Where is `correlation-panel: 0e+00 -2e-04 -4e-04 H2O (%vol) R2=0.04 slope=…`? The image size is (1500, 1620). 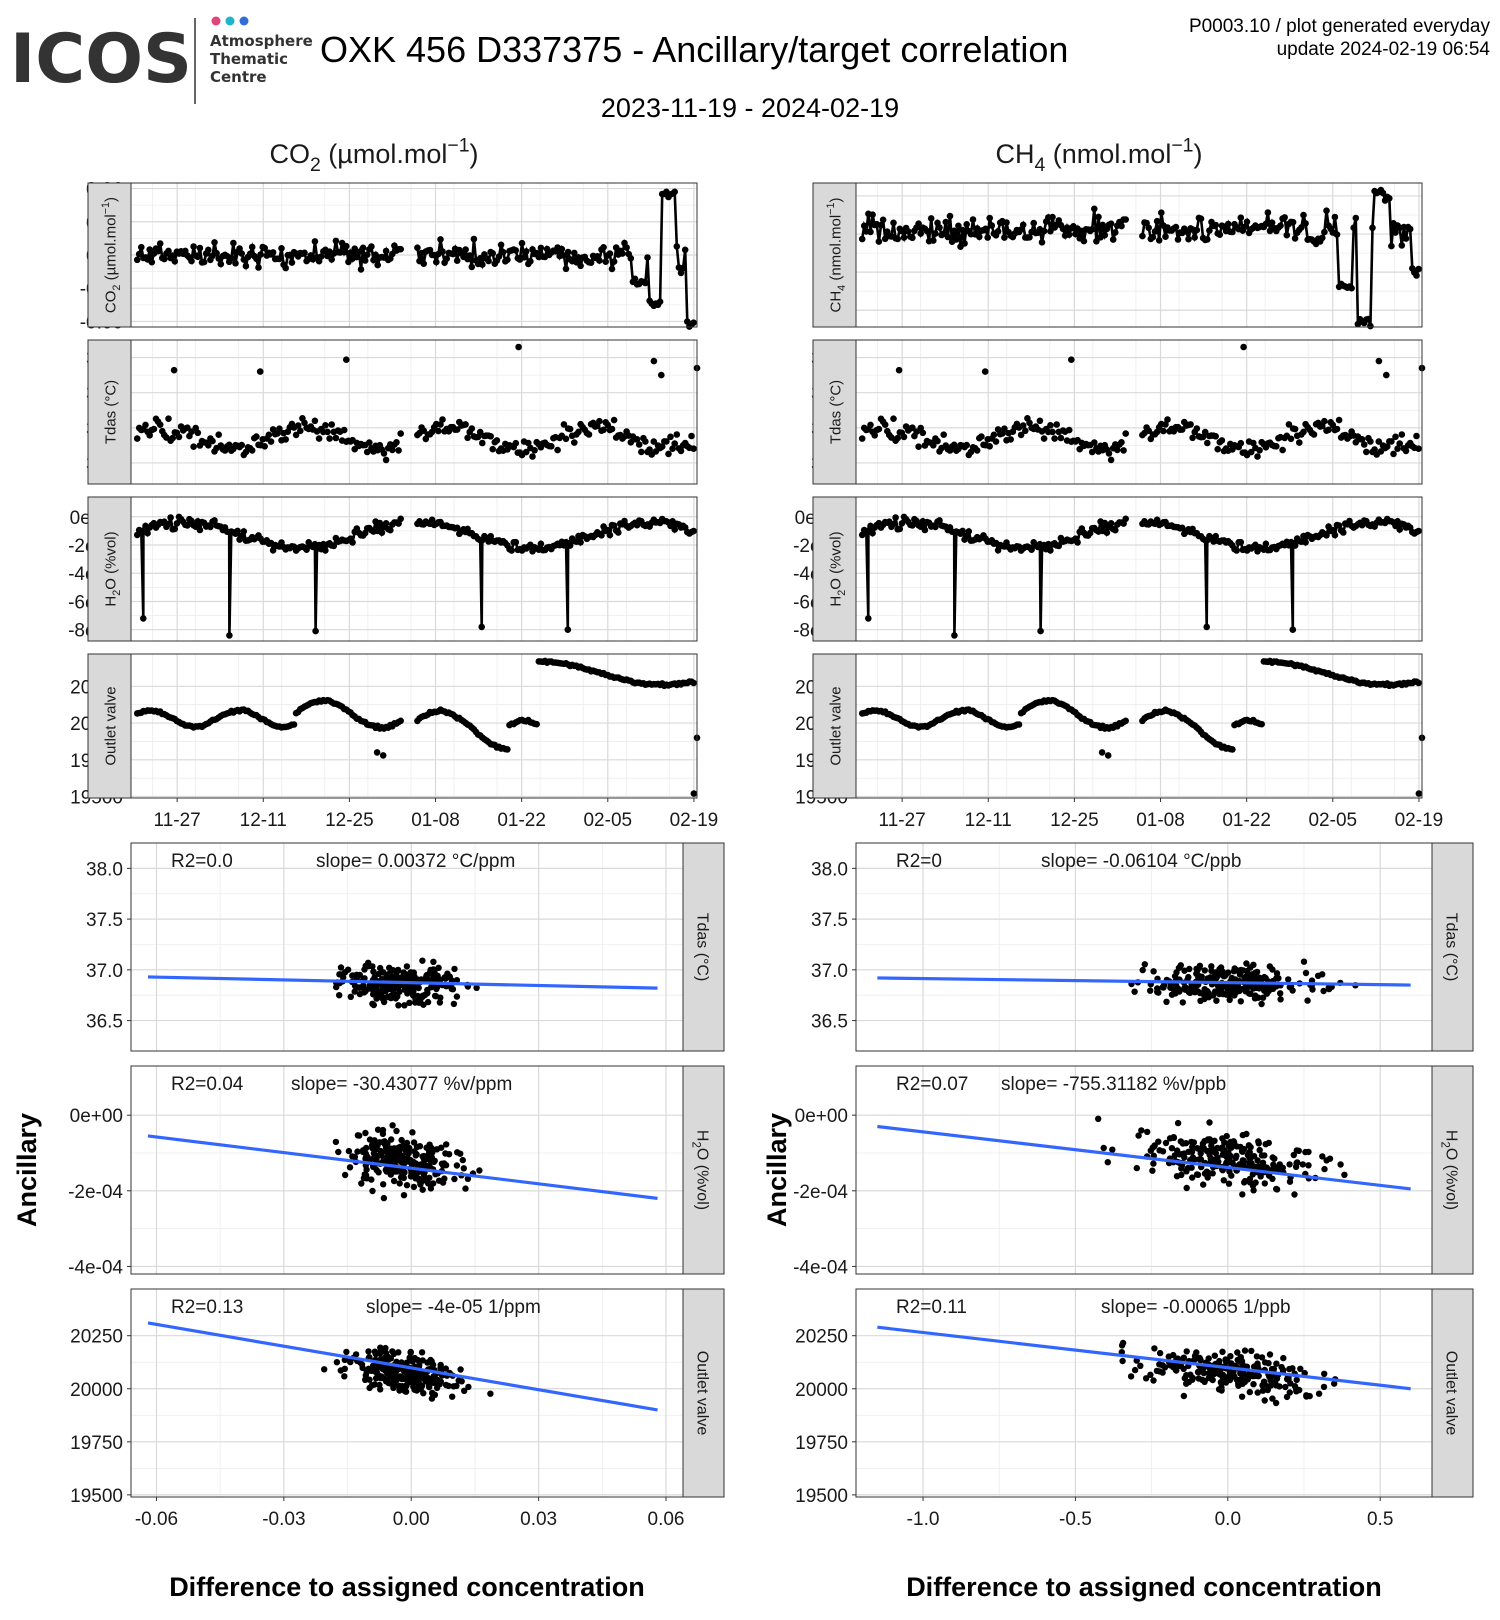 correlation-panel: 0e+00 -2e-04 -4e-04 H2O (%vol) R2=0.04 slope=… is located at coordinates (396, 1171).